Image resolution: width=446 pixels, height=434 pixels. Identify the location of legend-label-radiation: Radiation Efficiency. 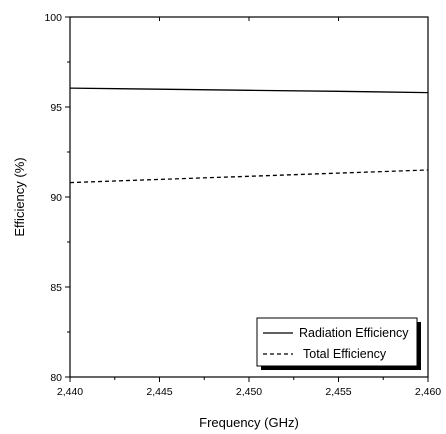
(354, 333).